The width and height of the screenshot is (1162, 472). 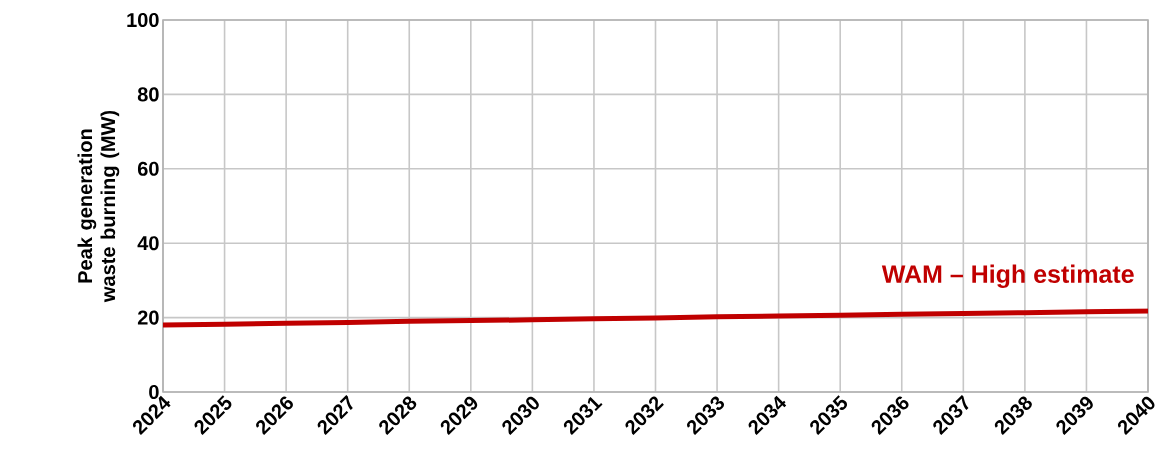 What do you see at coordinates (1007, 276) in the screenshot?
I see `series-label: WAM – High estimate` at bounding box center [1007, 276].